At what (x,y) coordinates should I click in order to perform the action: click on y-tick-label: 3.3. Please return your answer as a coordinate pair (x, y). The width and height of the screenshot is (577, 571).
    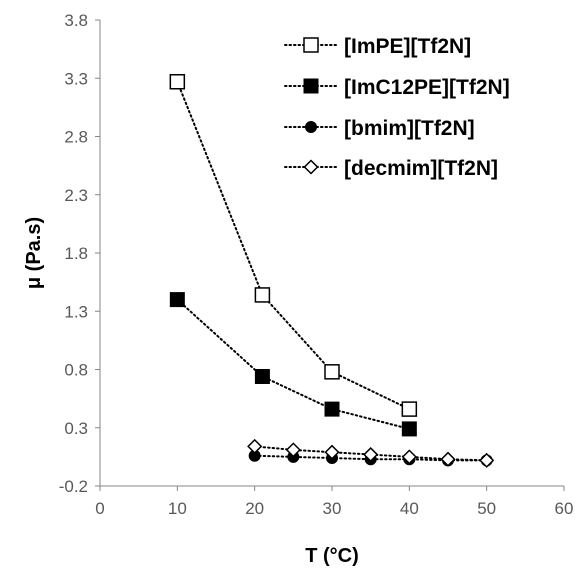
    Looking at the image, I should click on (76, 78).